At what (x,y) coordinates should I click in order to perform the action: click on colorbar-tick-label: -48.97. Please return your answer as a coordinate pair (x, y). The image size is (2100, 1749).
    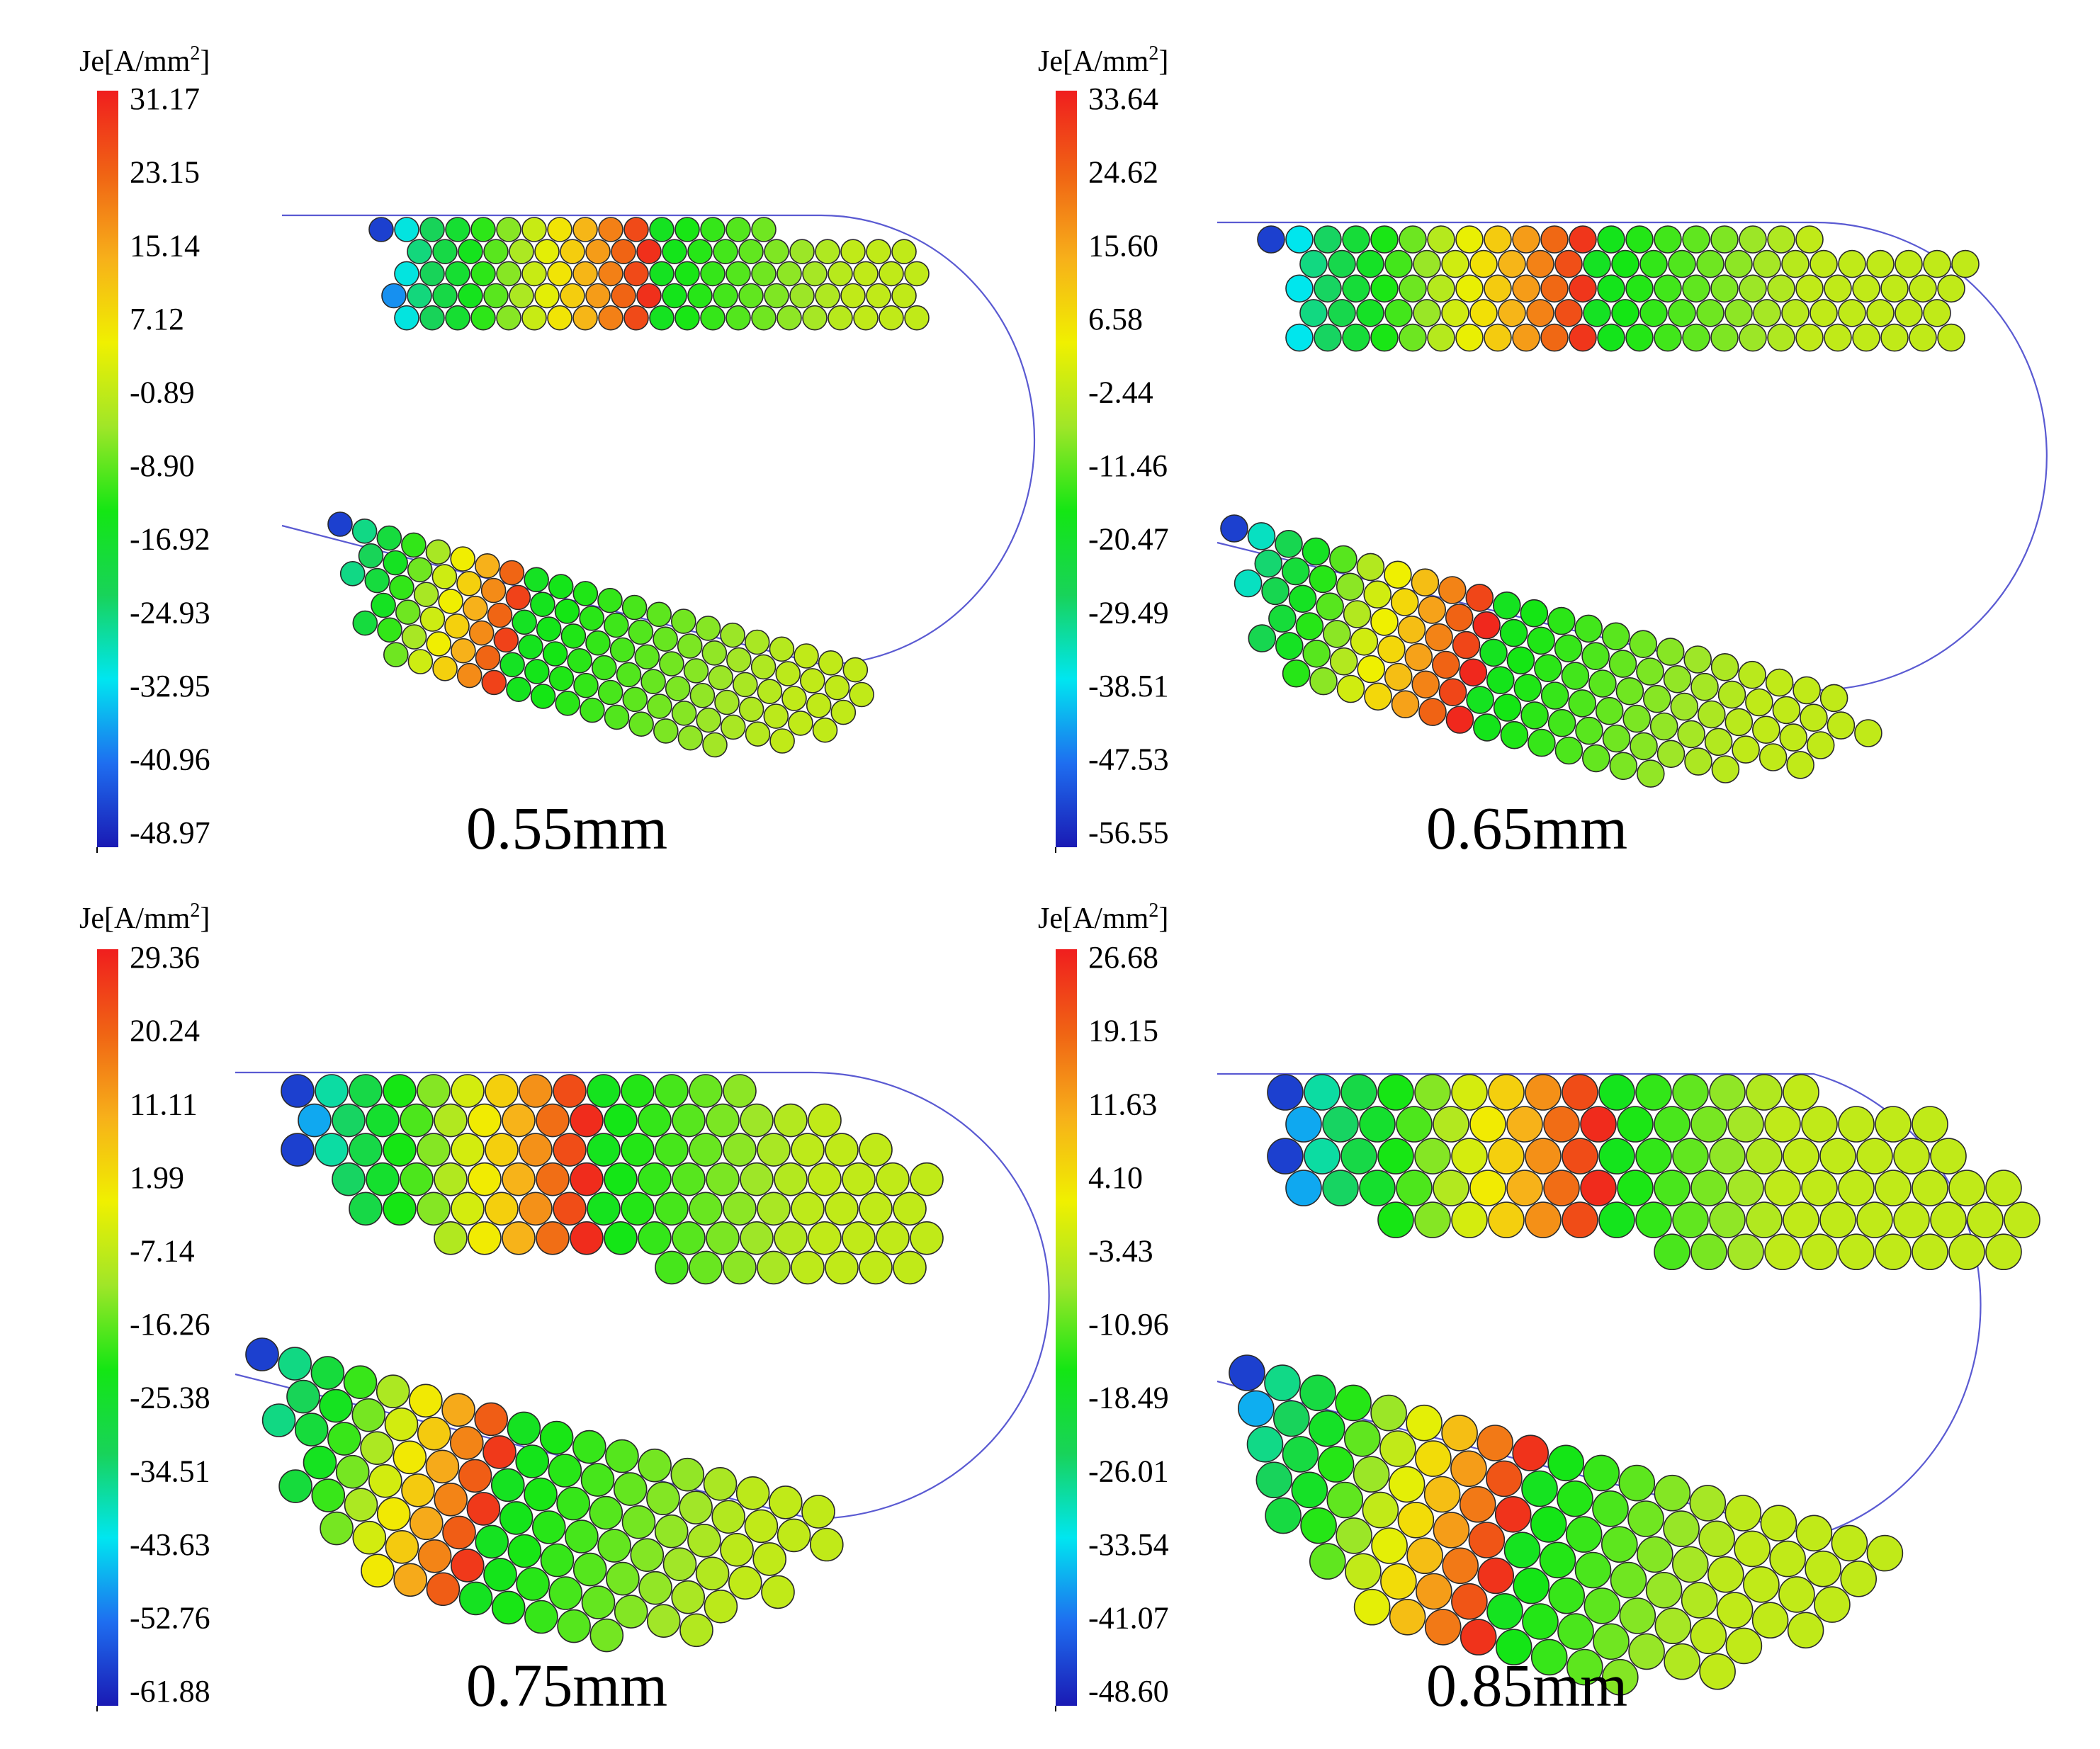
    Looking at the image, I should click on (170, 832).